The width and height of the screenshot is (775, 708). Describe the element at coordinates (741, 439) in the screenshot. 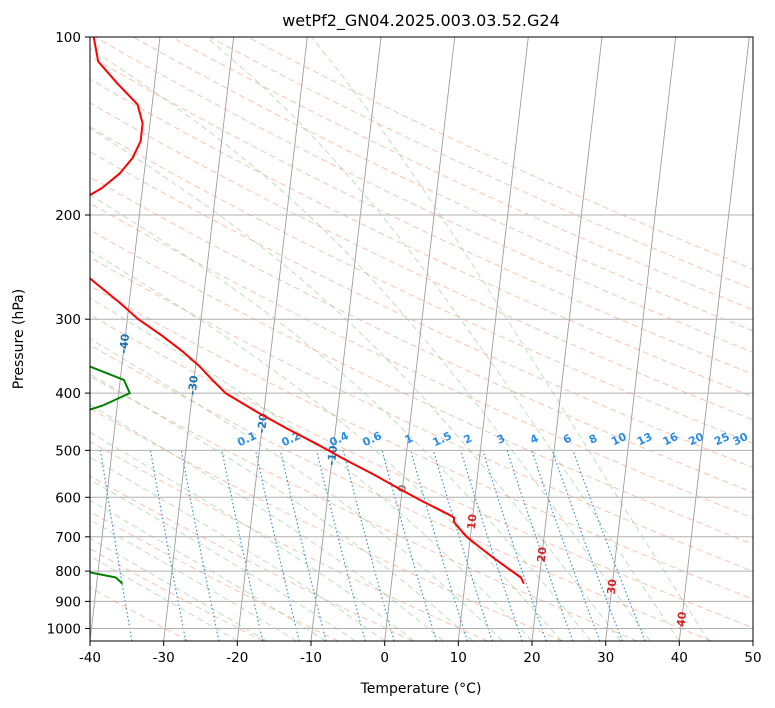

I see `mixing-ratio-label: 30` at that location.